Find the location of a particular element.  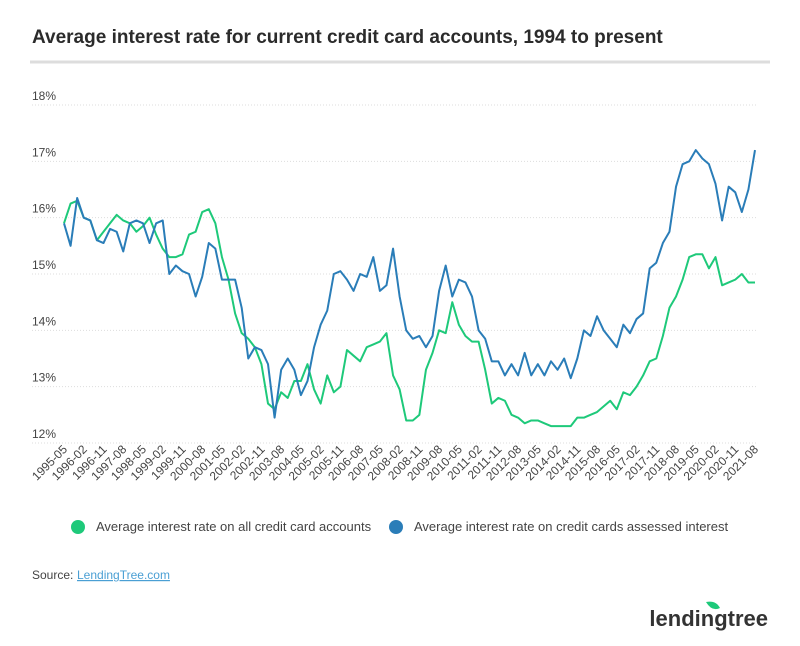

y-tick-label: 16% is located at coordinates (44, 209).